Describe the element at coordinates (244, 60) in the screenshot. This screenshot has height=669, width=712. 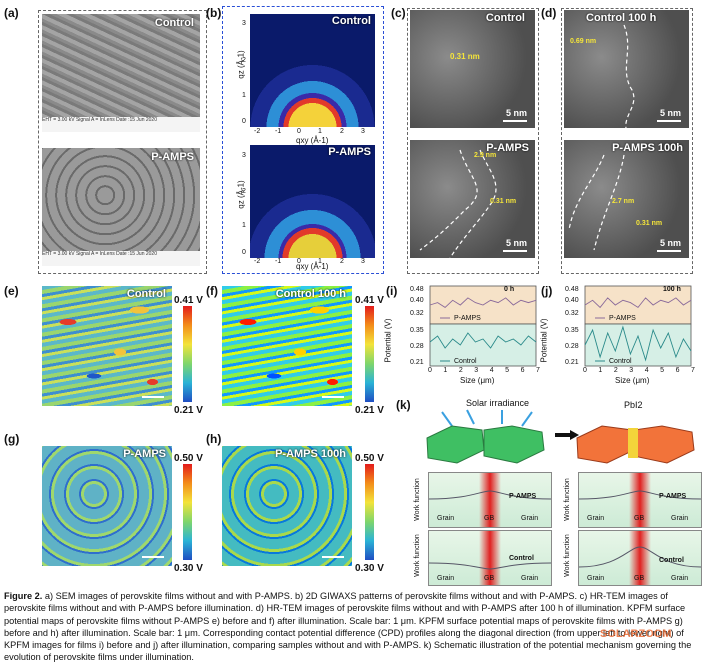
I see `giwaxs-tick: 2` at that location.